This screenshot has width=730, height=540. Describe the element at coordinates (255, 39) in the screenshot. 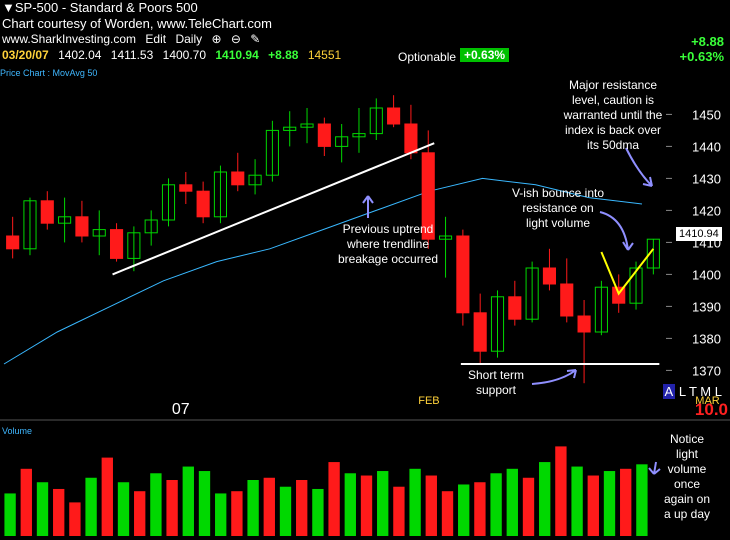

I see `pen-icon: ✎` at that location.